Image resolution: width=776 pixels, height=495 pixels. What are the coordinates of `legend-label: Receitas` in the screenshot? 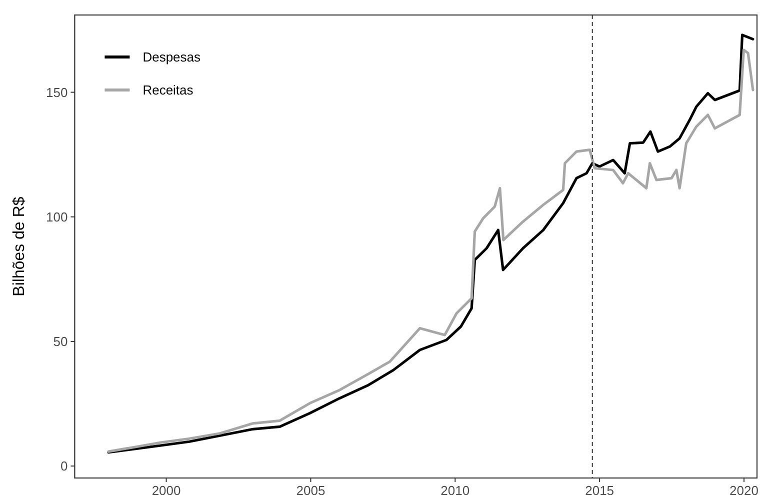 It's located at (168, 90).